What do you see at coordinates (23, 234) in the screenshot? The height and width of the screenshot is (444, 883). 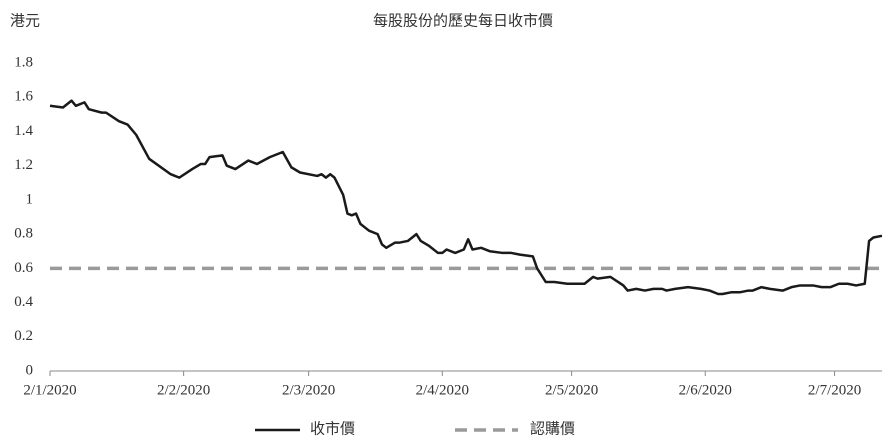 I see `y-tick-label: 0.8` at bounding box center [23, 234].